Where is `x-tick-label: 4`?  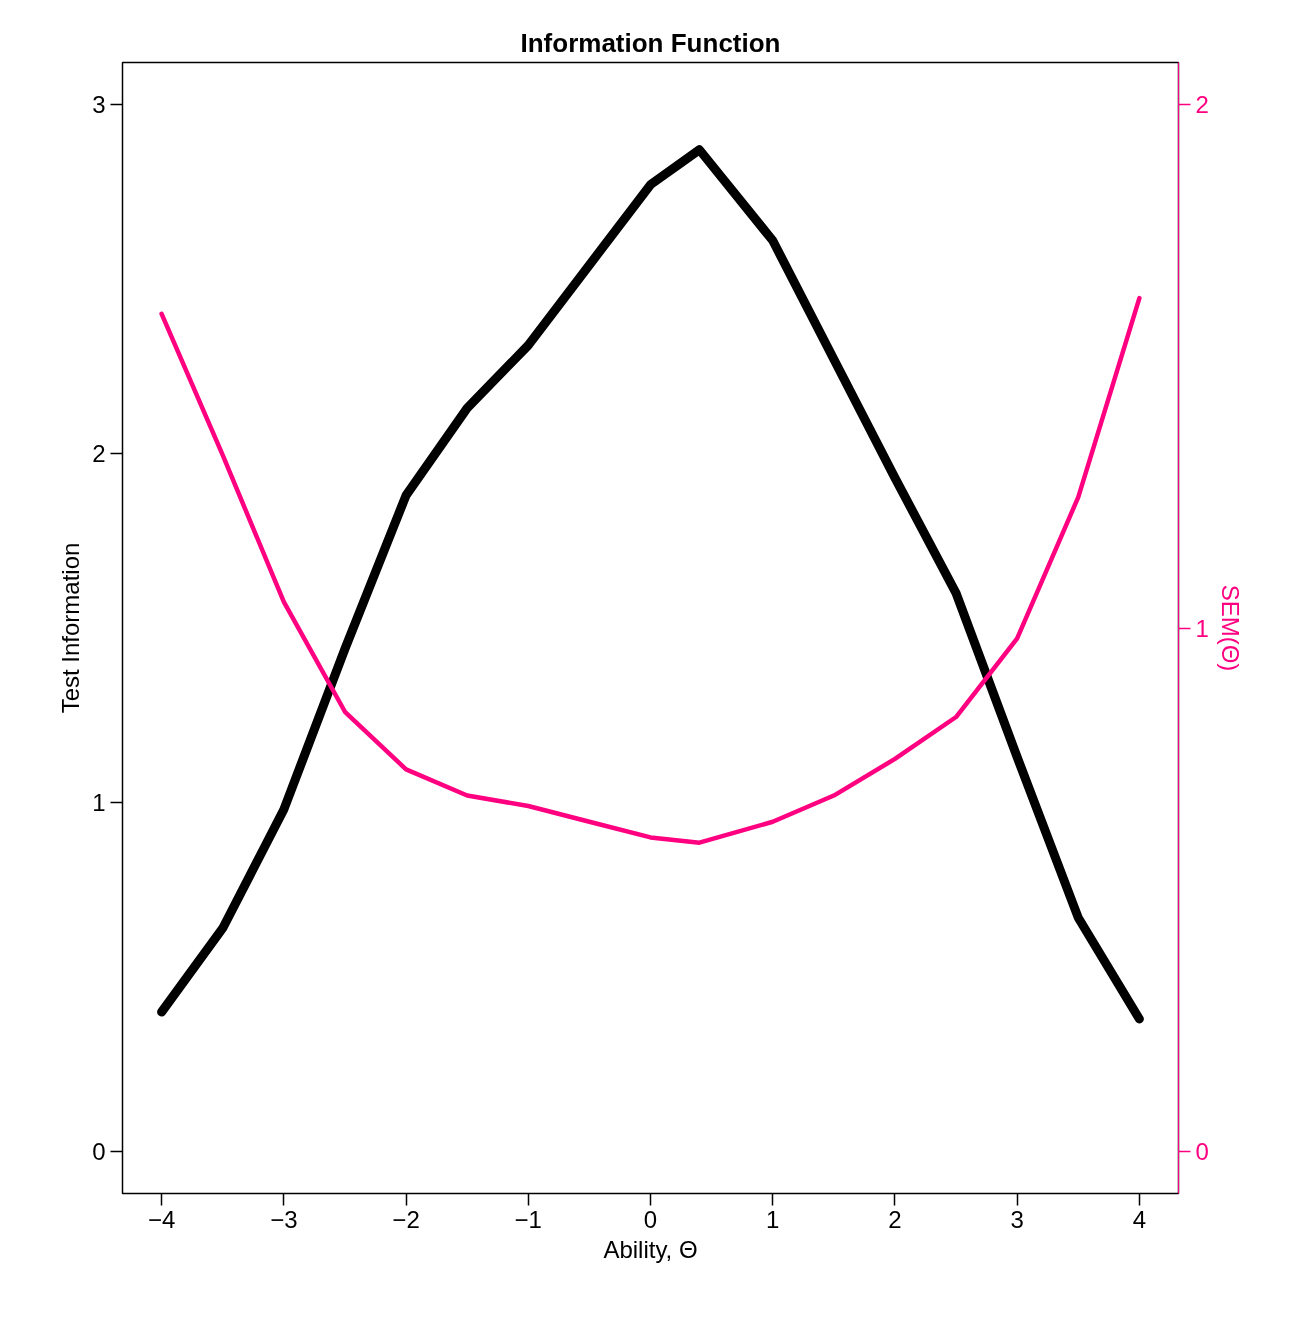
x-tick-label: 4 is located at coordinates (1139, 1219).